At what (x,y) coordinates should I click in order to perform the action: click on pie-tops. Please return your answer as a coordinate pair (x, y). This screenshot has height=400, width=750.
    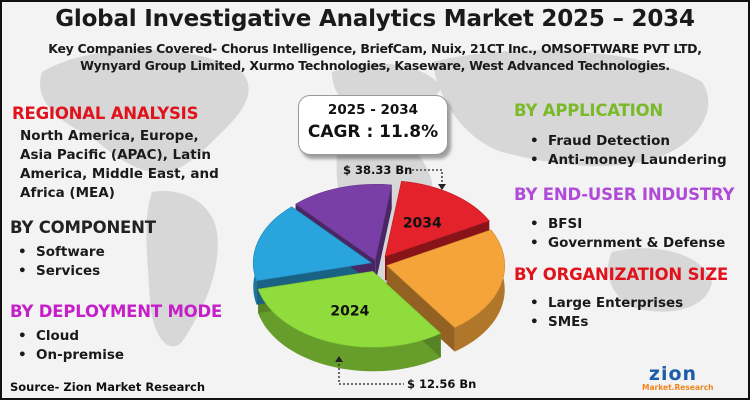
    Looking at the image, I should click on (378, 264).